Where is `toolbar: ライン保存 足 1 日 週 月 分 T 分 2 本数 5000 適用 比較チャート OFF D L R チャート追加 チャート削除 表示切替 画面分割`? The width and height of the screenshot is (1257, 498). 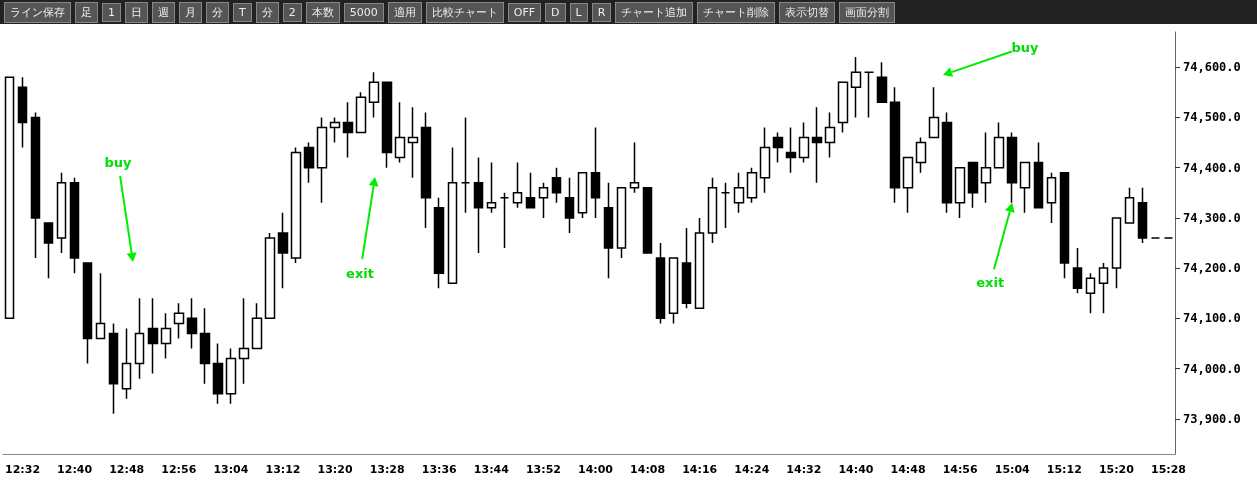
toolbar: ライン保存 足 1 日 週 月 分 T 分 2 本数 5000 適用 比較チャート OFF D L R チャート追加 チャート削除 表示切替 画面分割 is located at coordinates (628, 12).